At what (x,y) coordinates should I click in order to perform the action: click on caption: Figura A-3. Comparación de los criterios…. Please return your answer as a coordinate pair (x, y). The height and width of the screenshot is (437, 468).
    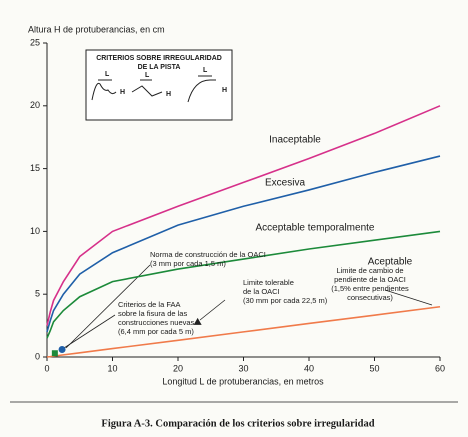
    Looking at the image, I should click on (237, 423).